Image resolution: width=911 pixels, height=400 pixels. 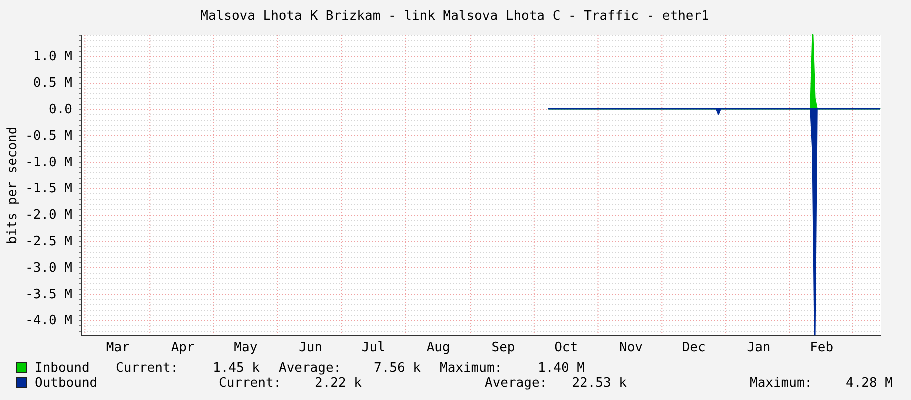 I want to click on text: 7.56 k, so click(x=398, y=368).